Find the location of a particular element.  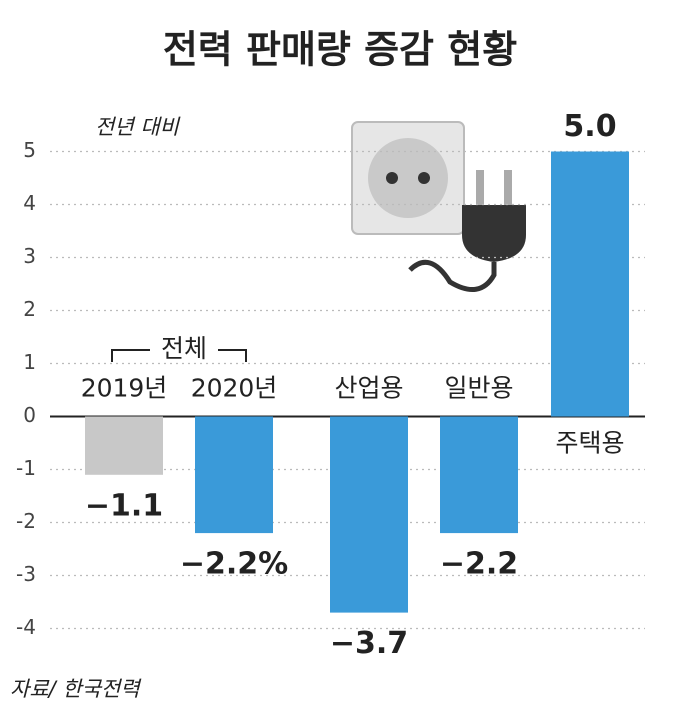

value-label: −3.7 is located at coordinates (369, 643).